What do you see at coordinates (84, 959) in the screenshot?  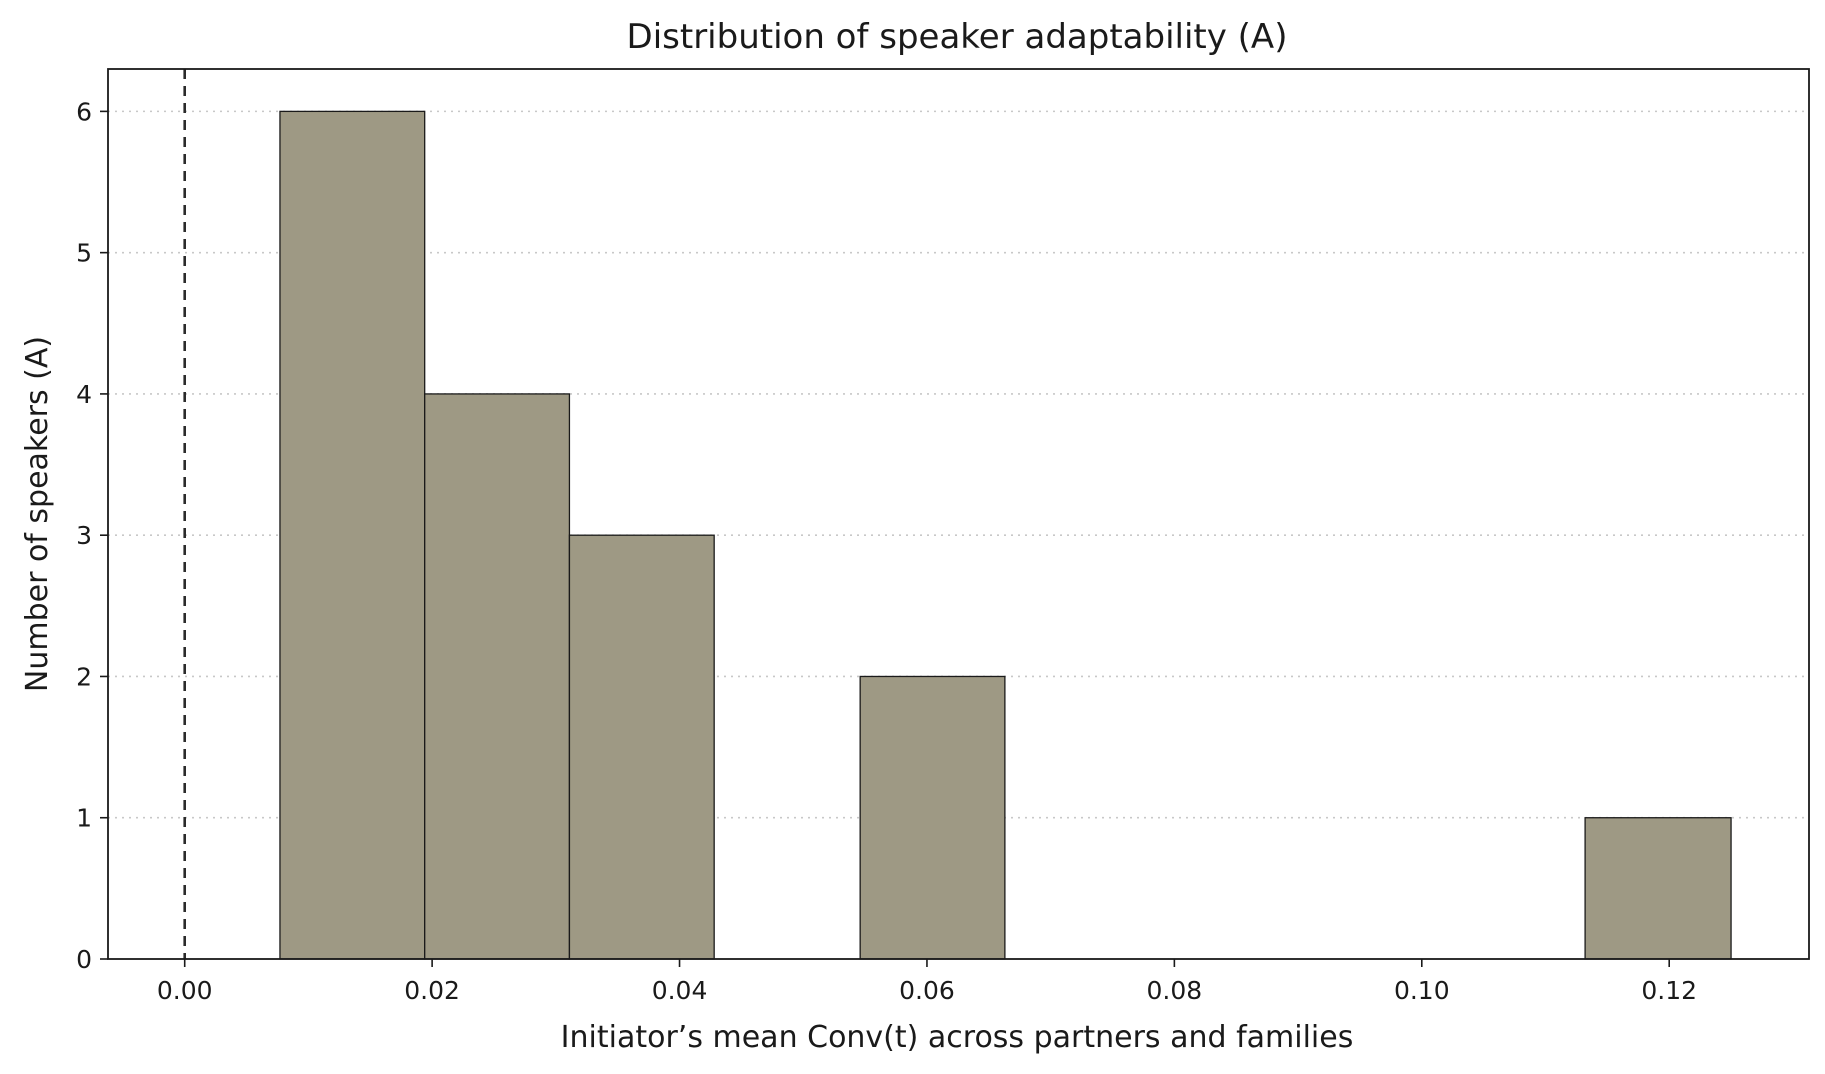 I see `y-tick-label-0: 0` at bounding box center [84, 959].